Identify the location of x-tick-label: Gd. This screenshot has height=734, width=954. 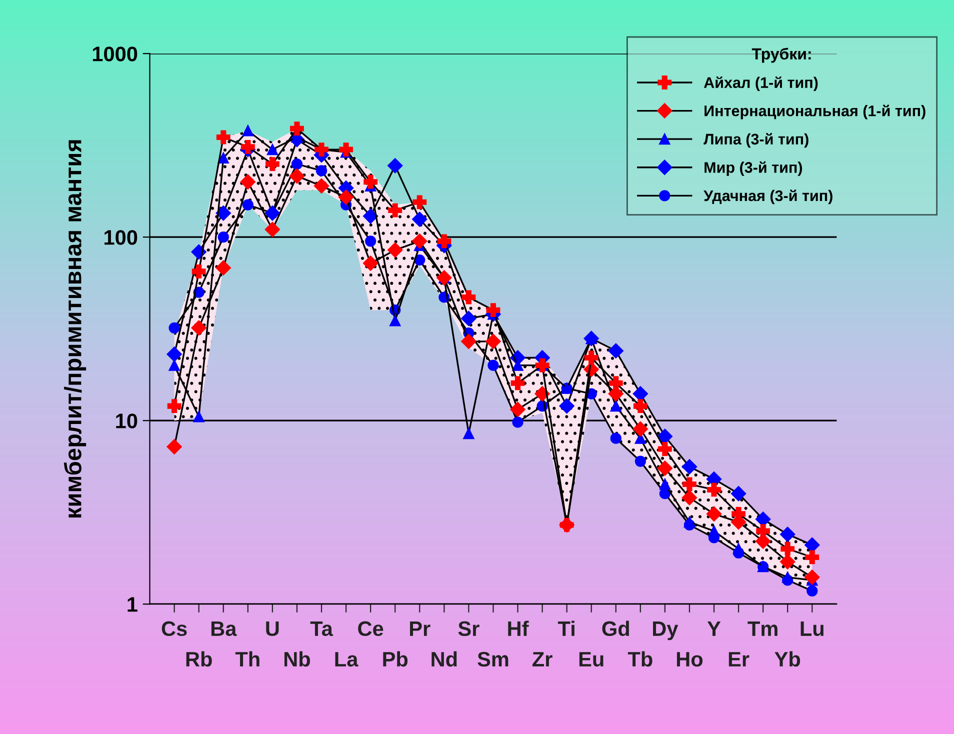
(615, 628).